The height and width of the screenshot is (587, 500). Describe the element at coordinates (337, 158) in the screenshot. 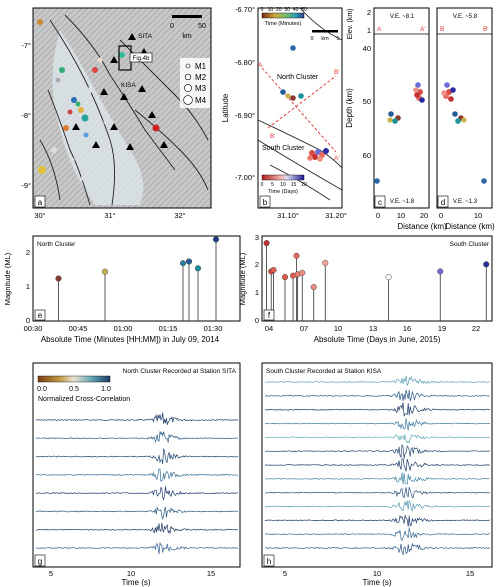

I see `svg-text: A'` at that location.